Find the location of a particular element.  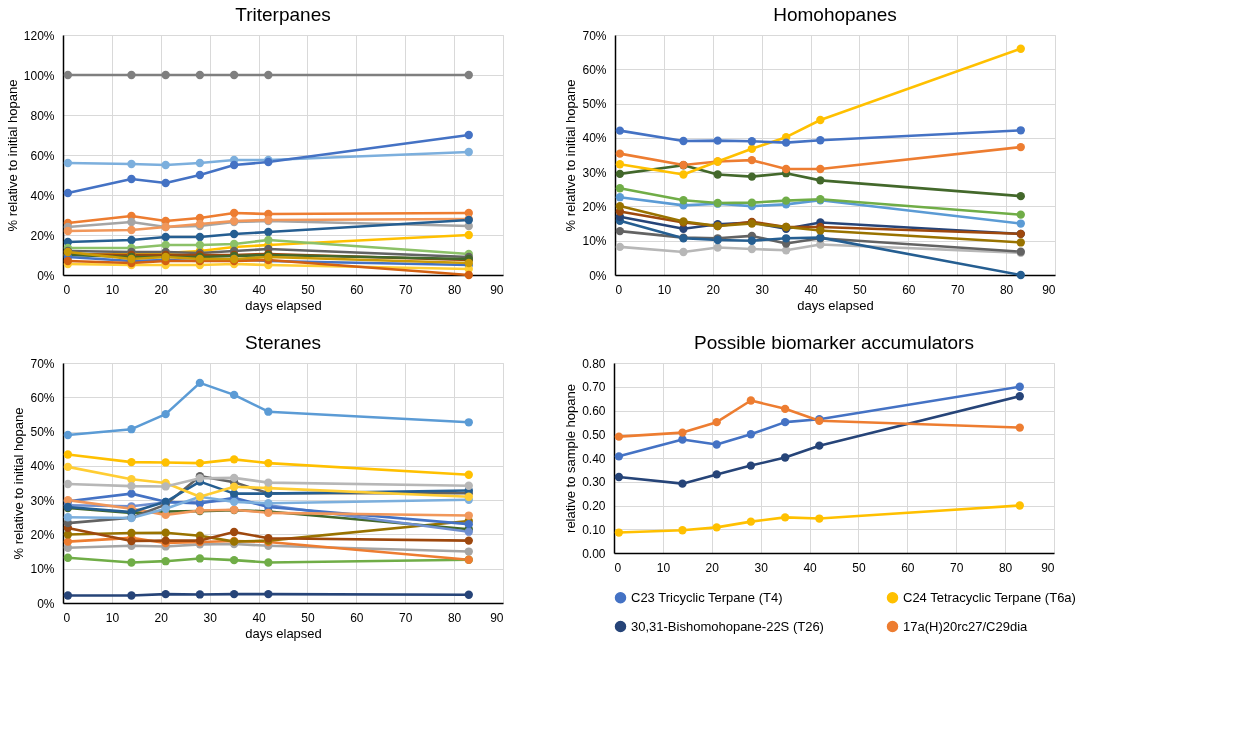

x-tick-label: 90 is located at coordinates (497, 617).